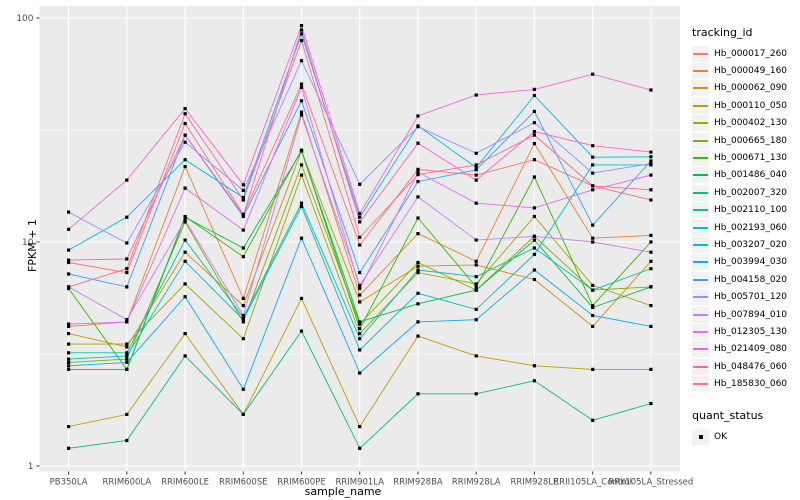 This screenshot has width=800, height=500. I want to click on legend-item-label: Hb_003994_030, so click(751, 262).